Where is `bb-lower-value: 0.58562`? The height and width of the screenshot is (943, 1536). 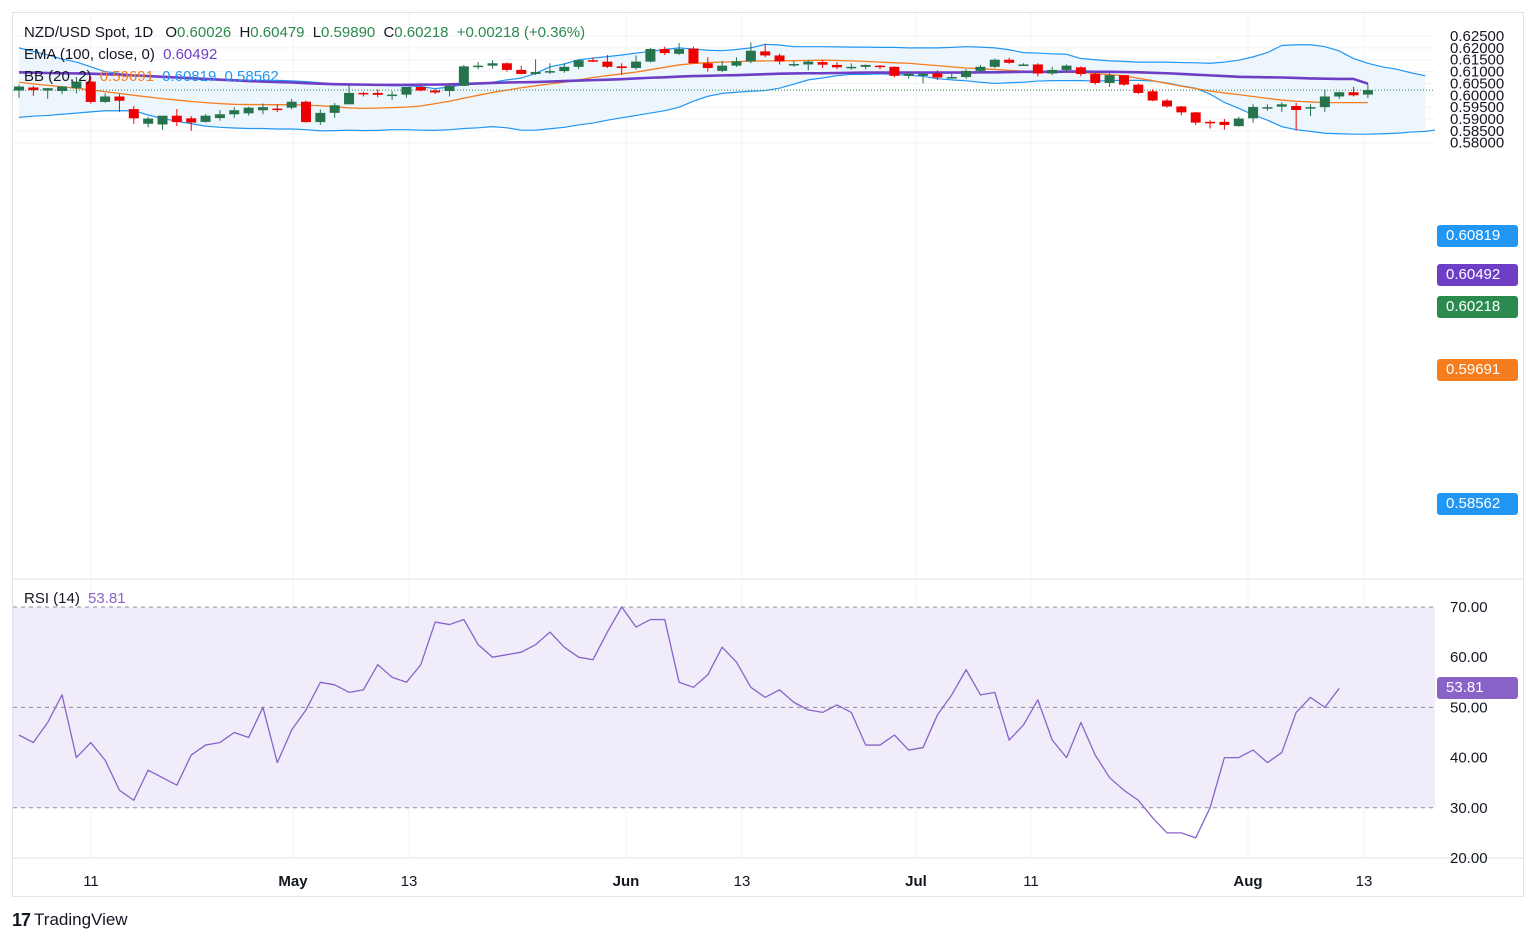 bb-lower-value: 0.58562 is located at coordinates (251, 76).